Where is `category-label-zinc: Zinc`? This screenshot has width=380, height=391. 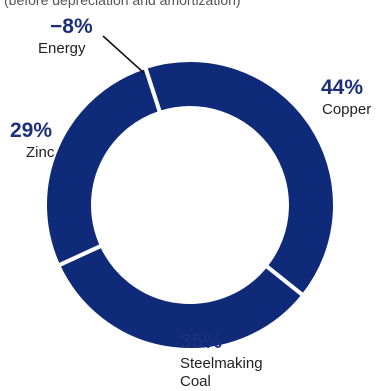 category-label-zinc: Zinc is located at coordinates (40, 152).